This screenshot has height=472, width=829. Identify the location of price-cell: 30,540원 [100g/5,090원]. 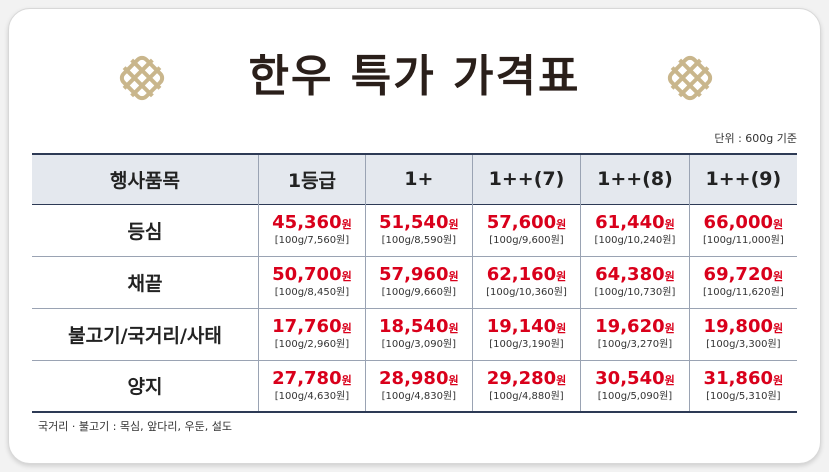
(635, 386).